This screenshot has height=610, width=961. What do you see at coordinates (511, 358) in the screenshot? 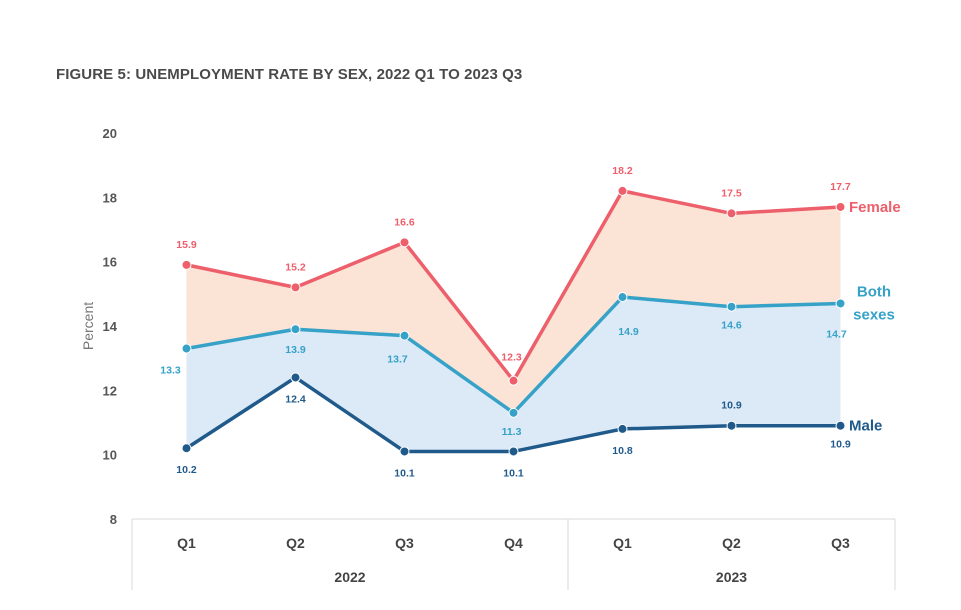
I see `data-label: 12.3` at bounding box center [511, 358].